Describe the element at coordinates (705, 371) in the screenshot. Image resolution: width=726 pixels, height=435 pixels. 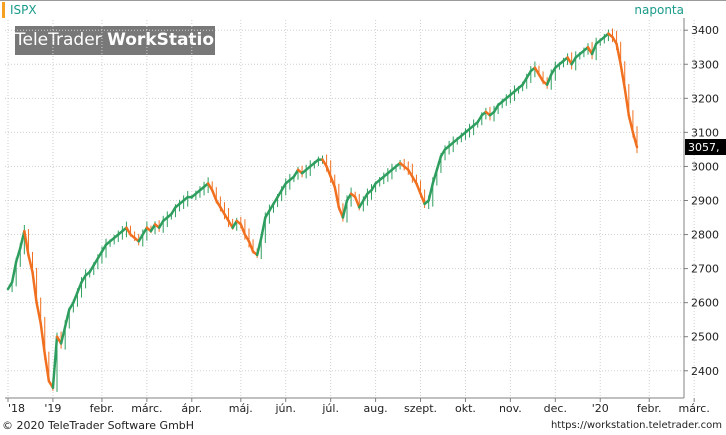
I see `y-tick-label: 2400` at that location.